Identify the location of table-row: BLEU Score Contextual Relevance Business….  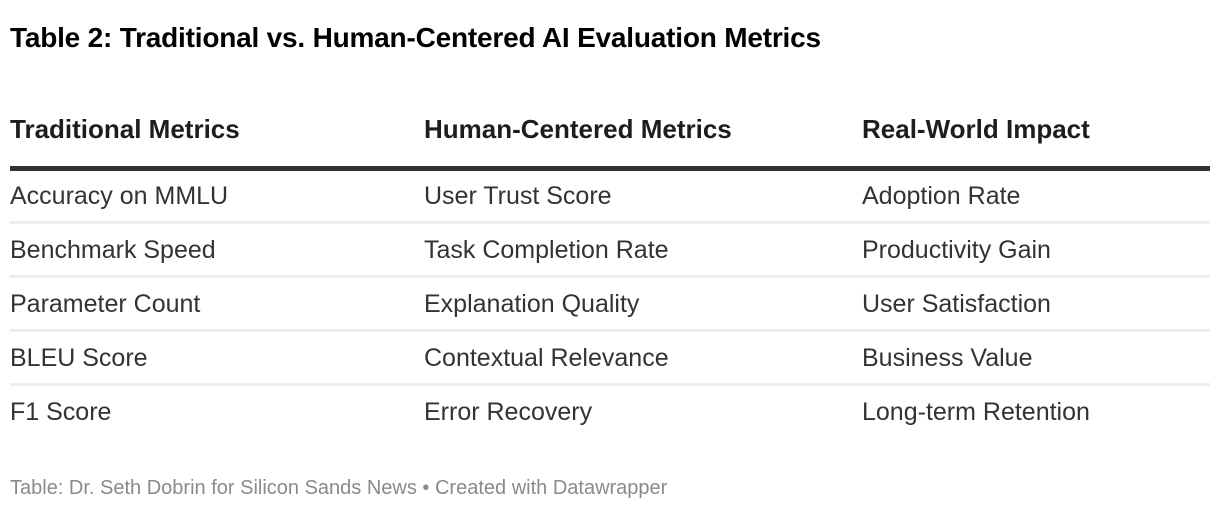
(610, 358).